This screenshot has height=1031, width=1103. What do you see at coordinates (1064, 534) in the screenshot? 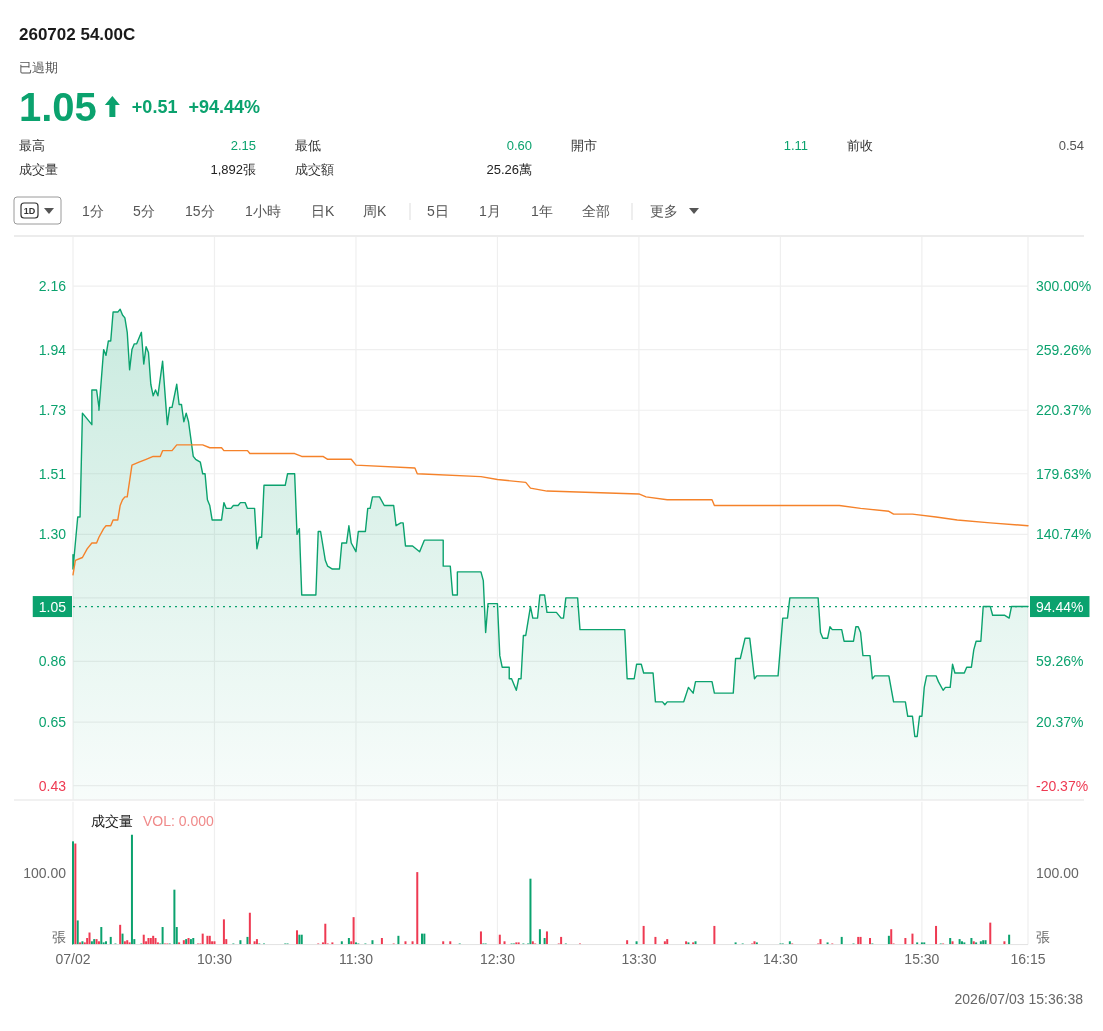
I see `y2-tick-label: 140.74%` at bounding box center [1064, 534].